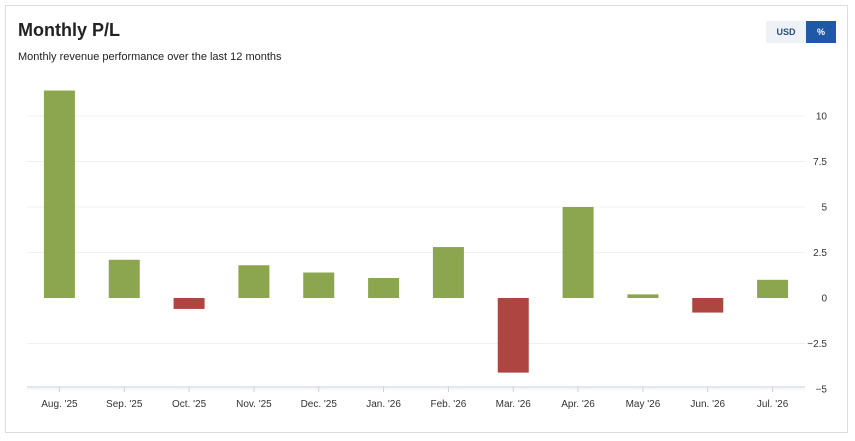  What do you see at coordinates (319, 404) in the screenshot?
I see `x-tick-label: Dec. '25` at bounding box center [319, 404].